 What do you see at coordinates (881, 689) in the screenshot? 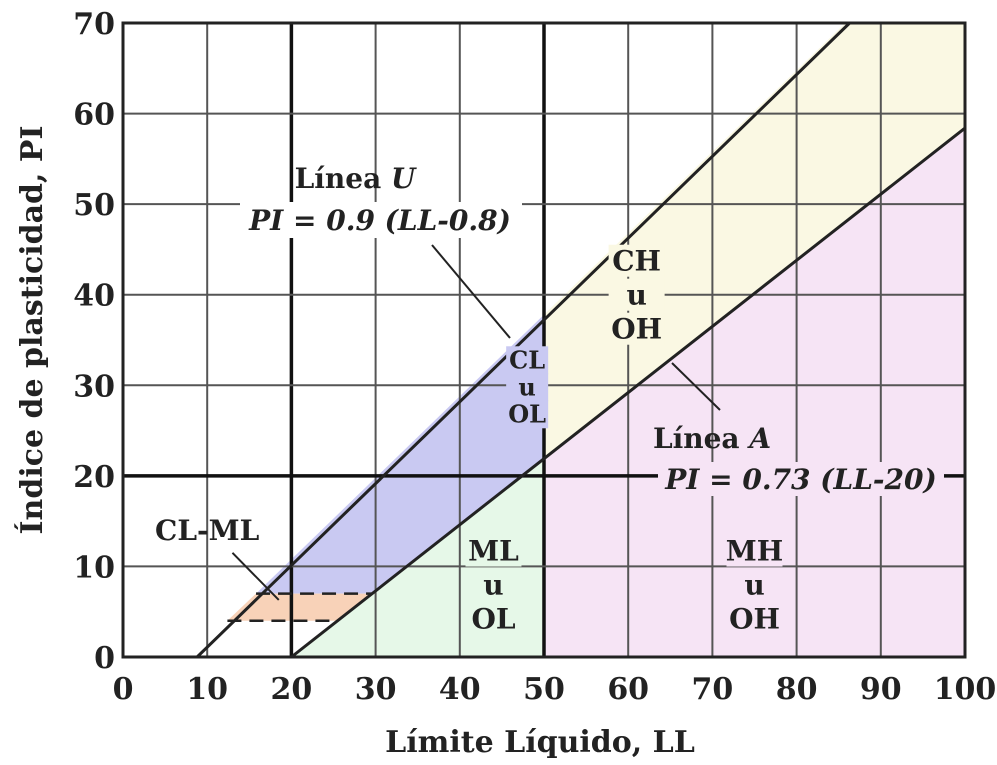
I see `x-tick-label: 90` at bounding box center [881, 689].